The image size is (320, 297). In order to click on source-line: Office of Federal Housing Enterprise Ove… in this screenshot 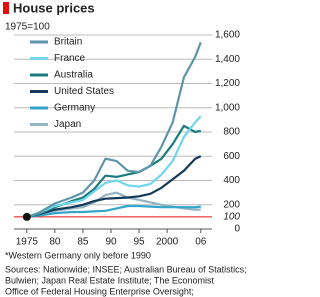, I will do `click(99, 291)`.